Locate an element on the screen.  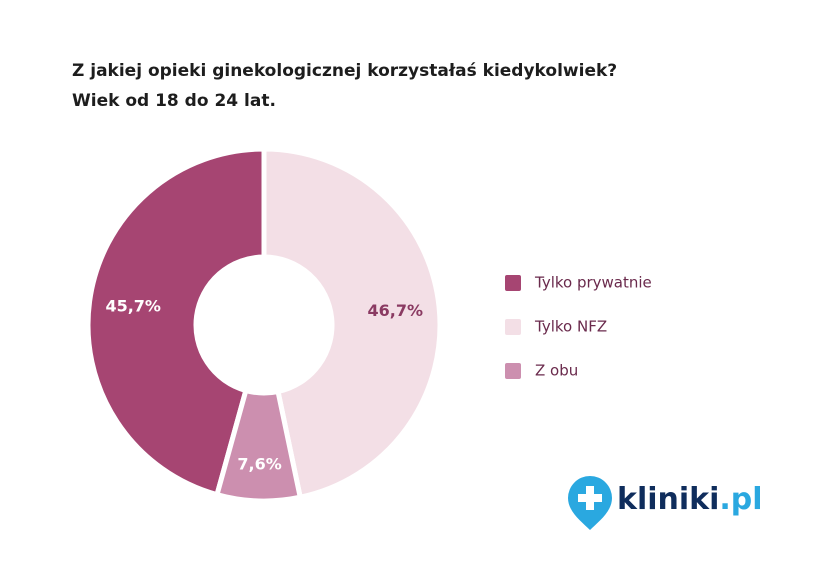
legend-label: Tylko NFZ is located at coordinates (570, 327).